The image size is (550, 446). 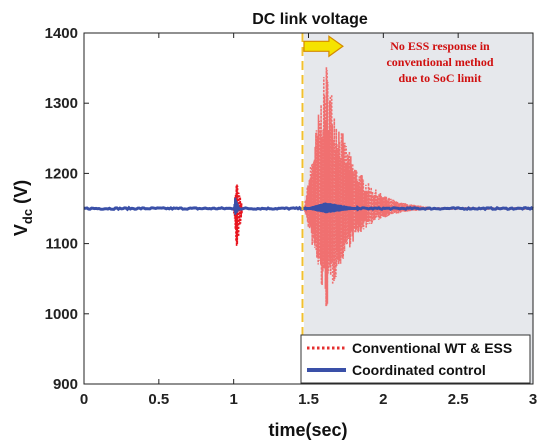 I want to click on x-tick-label: 2.5, so click(x=458, y=399).